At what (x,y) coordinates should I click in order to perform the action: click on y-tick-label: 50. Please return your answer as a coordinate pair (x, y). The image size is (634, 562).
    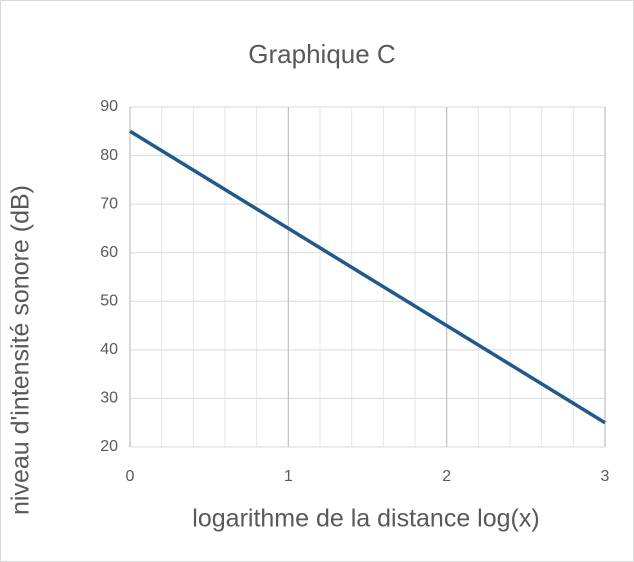
    Looking at the image, I should click on (109, 301).